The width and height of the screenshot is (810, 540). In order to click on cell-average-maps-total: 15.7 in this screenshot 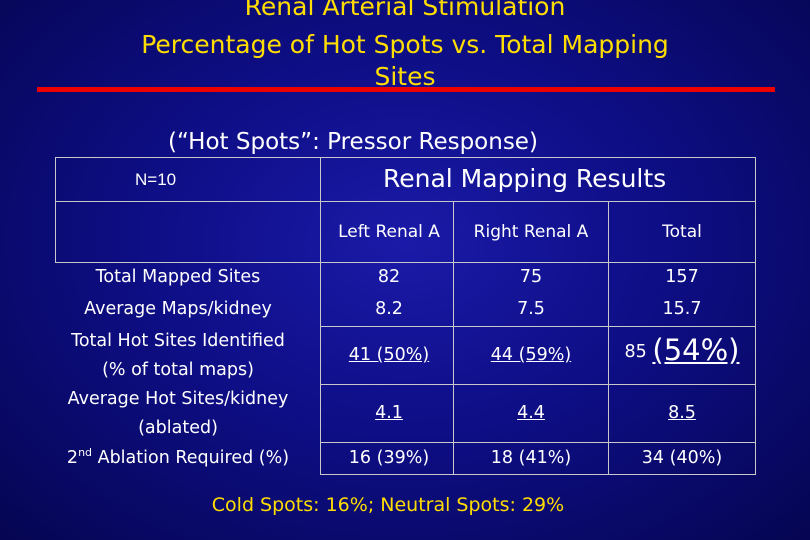, I will do `click(682, 309)`.